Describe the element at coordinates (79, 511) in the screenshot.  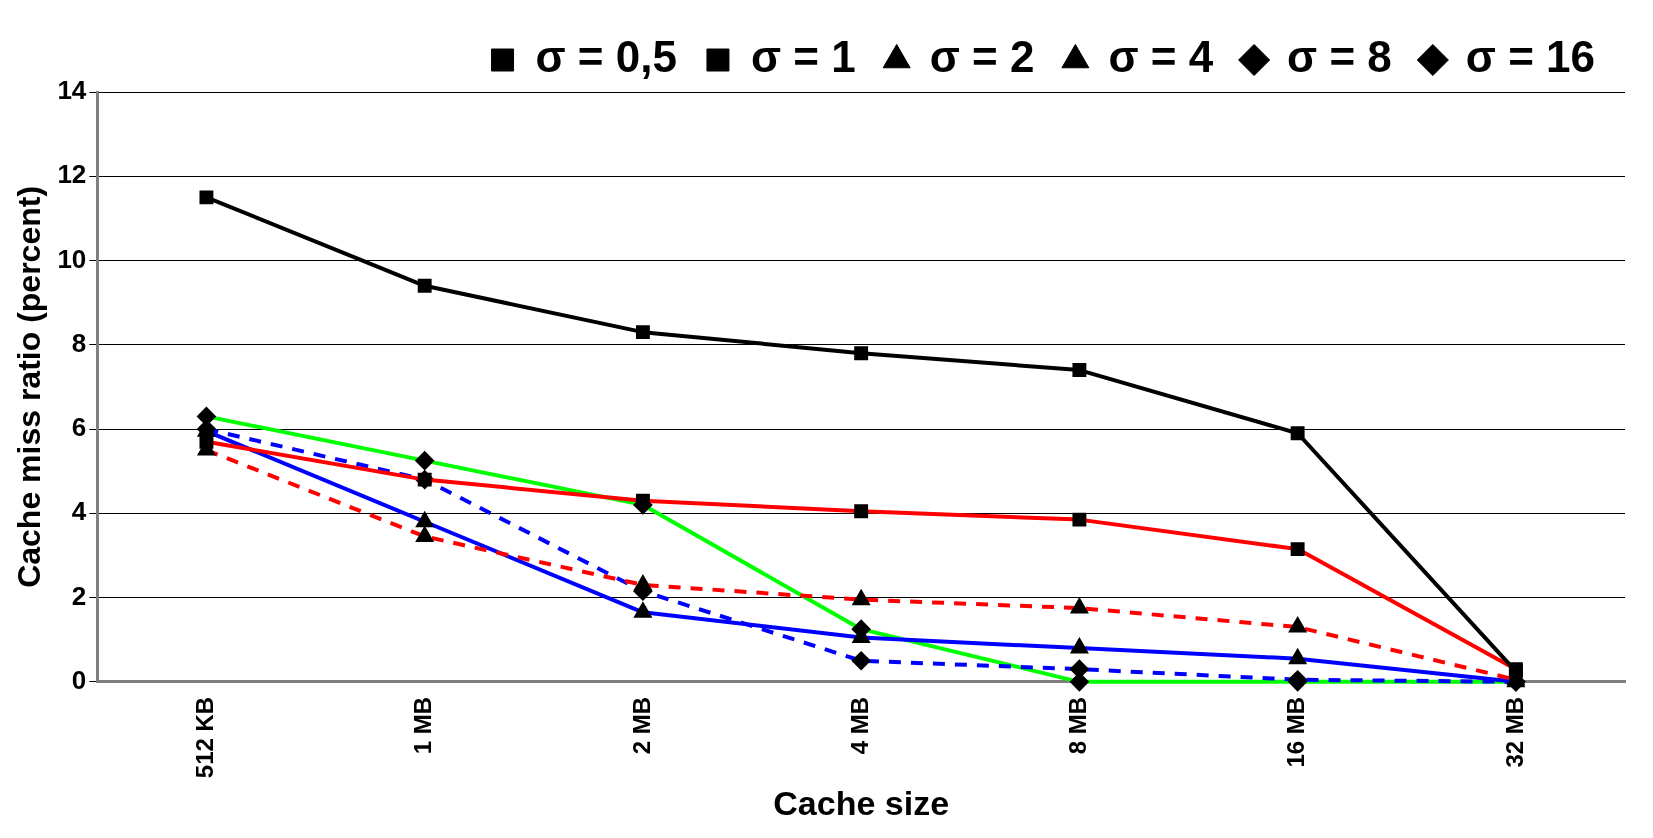
I see `y-tick-label: 4` at that location.